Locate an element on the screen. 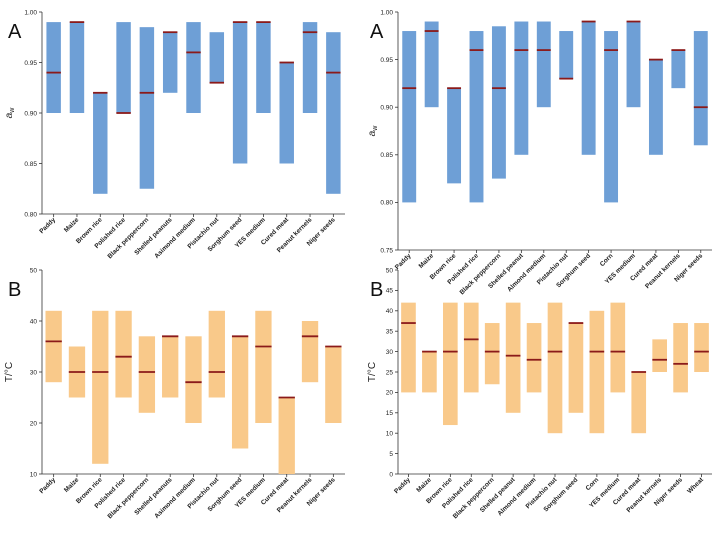 This screenshot has width=722, height=536. y-tick-label: 50 is located at coordinates (34, 270).